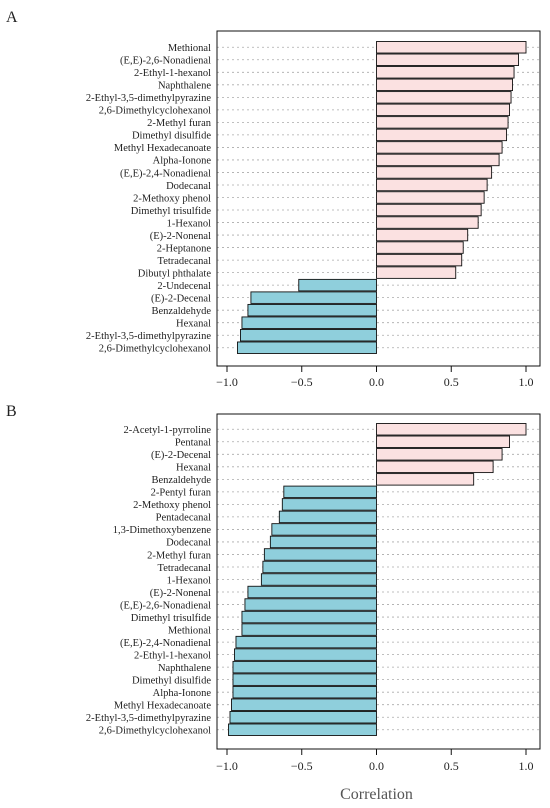 The width and height of the screenshot is (550, 808). What do you see at coordinates (376, 794) in the screenshot?
I see `x-axis-title: Correlation` at bounding box center [376, 794].